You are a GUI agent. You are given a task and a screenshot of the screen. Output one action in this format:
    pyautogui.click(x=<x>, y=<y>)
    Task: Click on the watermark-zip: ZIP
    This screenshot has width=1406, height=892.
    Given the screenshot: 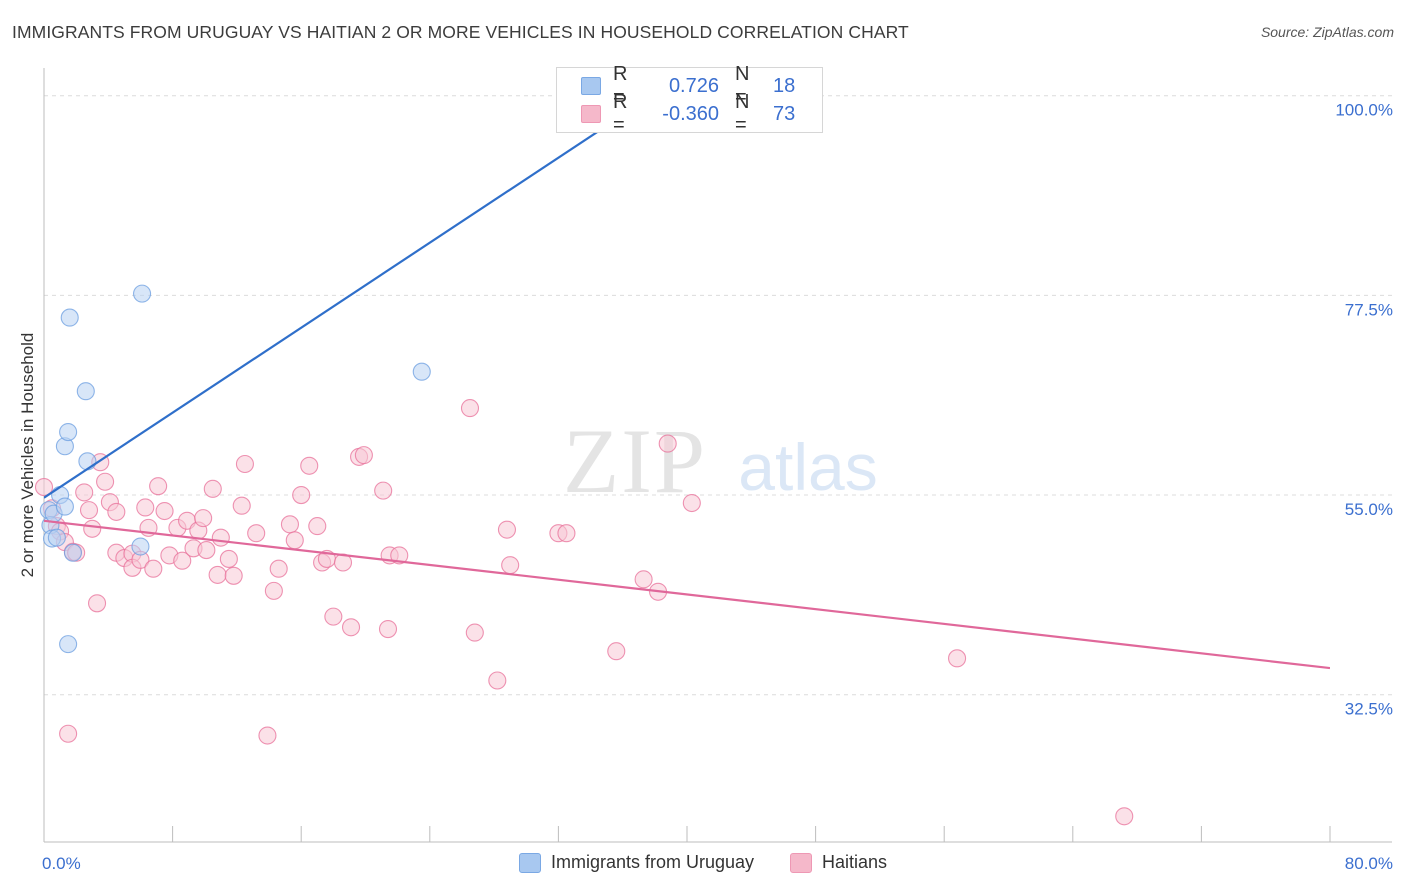 What is the action you would take?
    pyautogui.click(x=635, y=461)
    